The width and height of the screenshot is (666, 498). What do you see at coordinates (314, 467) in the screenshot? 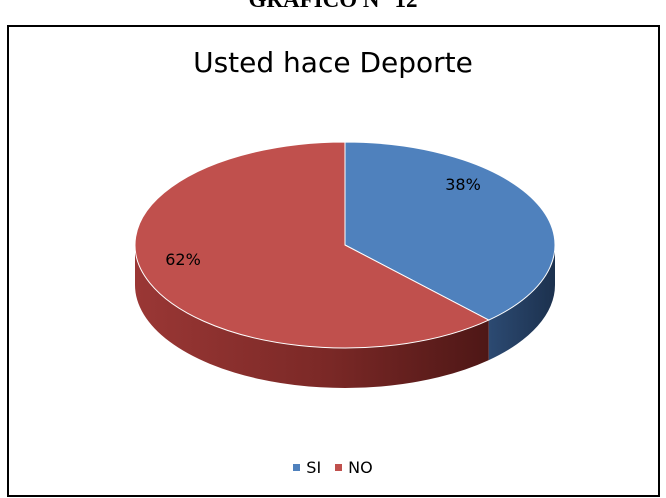
I see `legend-label-si: SI` at bounding box center [314, 467].